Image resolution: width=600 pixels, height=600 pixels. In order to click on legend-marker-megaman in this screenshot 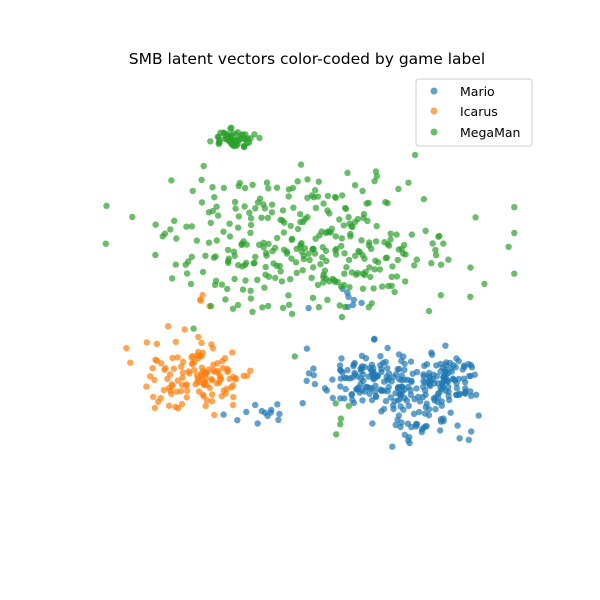, I will do `click(434, 132)`.